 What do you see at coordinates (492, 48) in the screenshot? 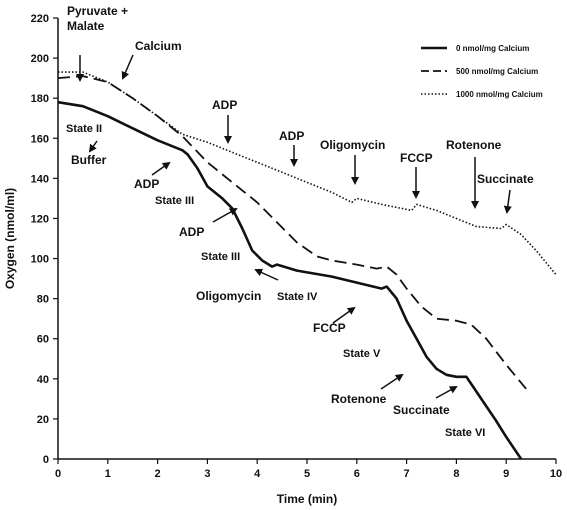
I see `legend-label: 0 nmol/mg Calcium` at bounding box center [492, 48].